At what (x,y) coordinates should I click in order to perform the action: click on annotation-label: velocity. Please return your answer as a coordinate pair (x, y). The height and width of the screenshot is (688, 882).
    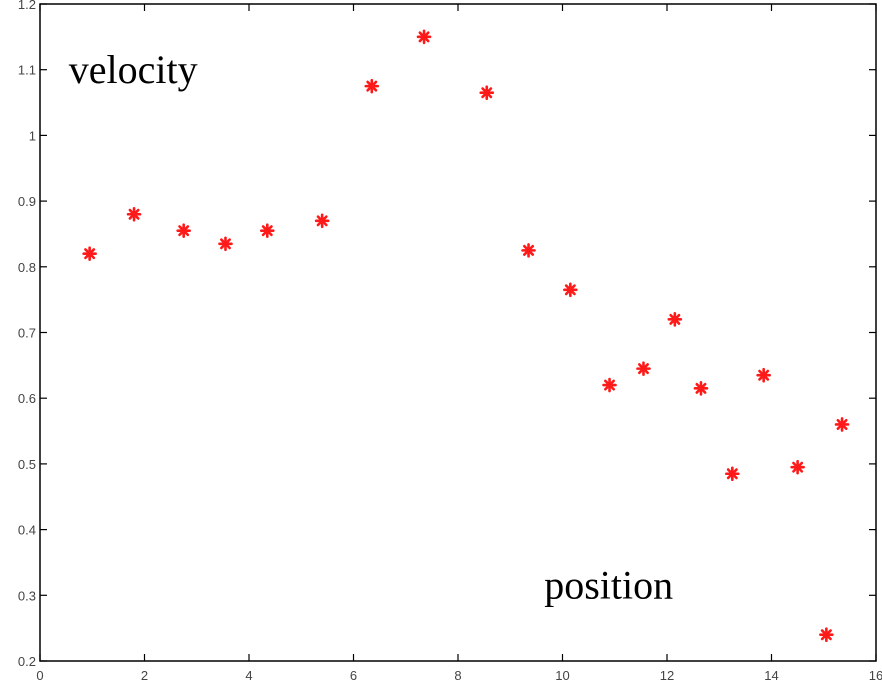
    Looking at the image, I should click on (133, 69).